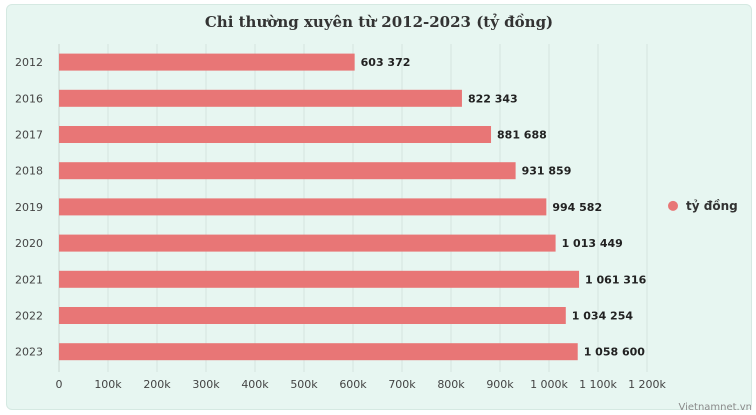 This screenshot has width=756, height=415. I want to click on x-tick-label: 500k, so click(304, 384).